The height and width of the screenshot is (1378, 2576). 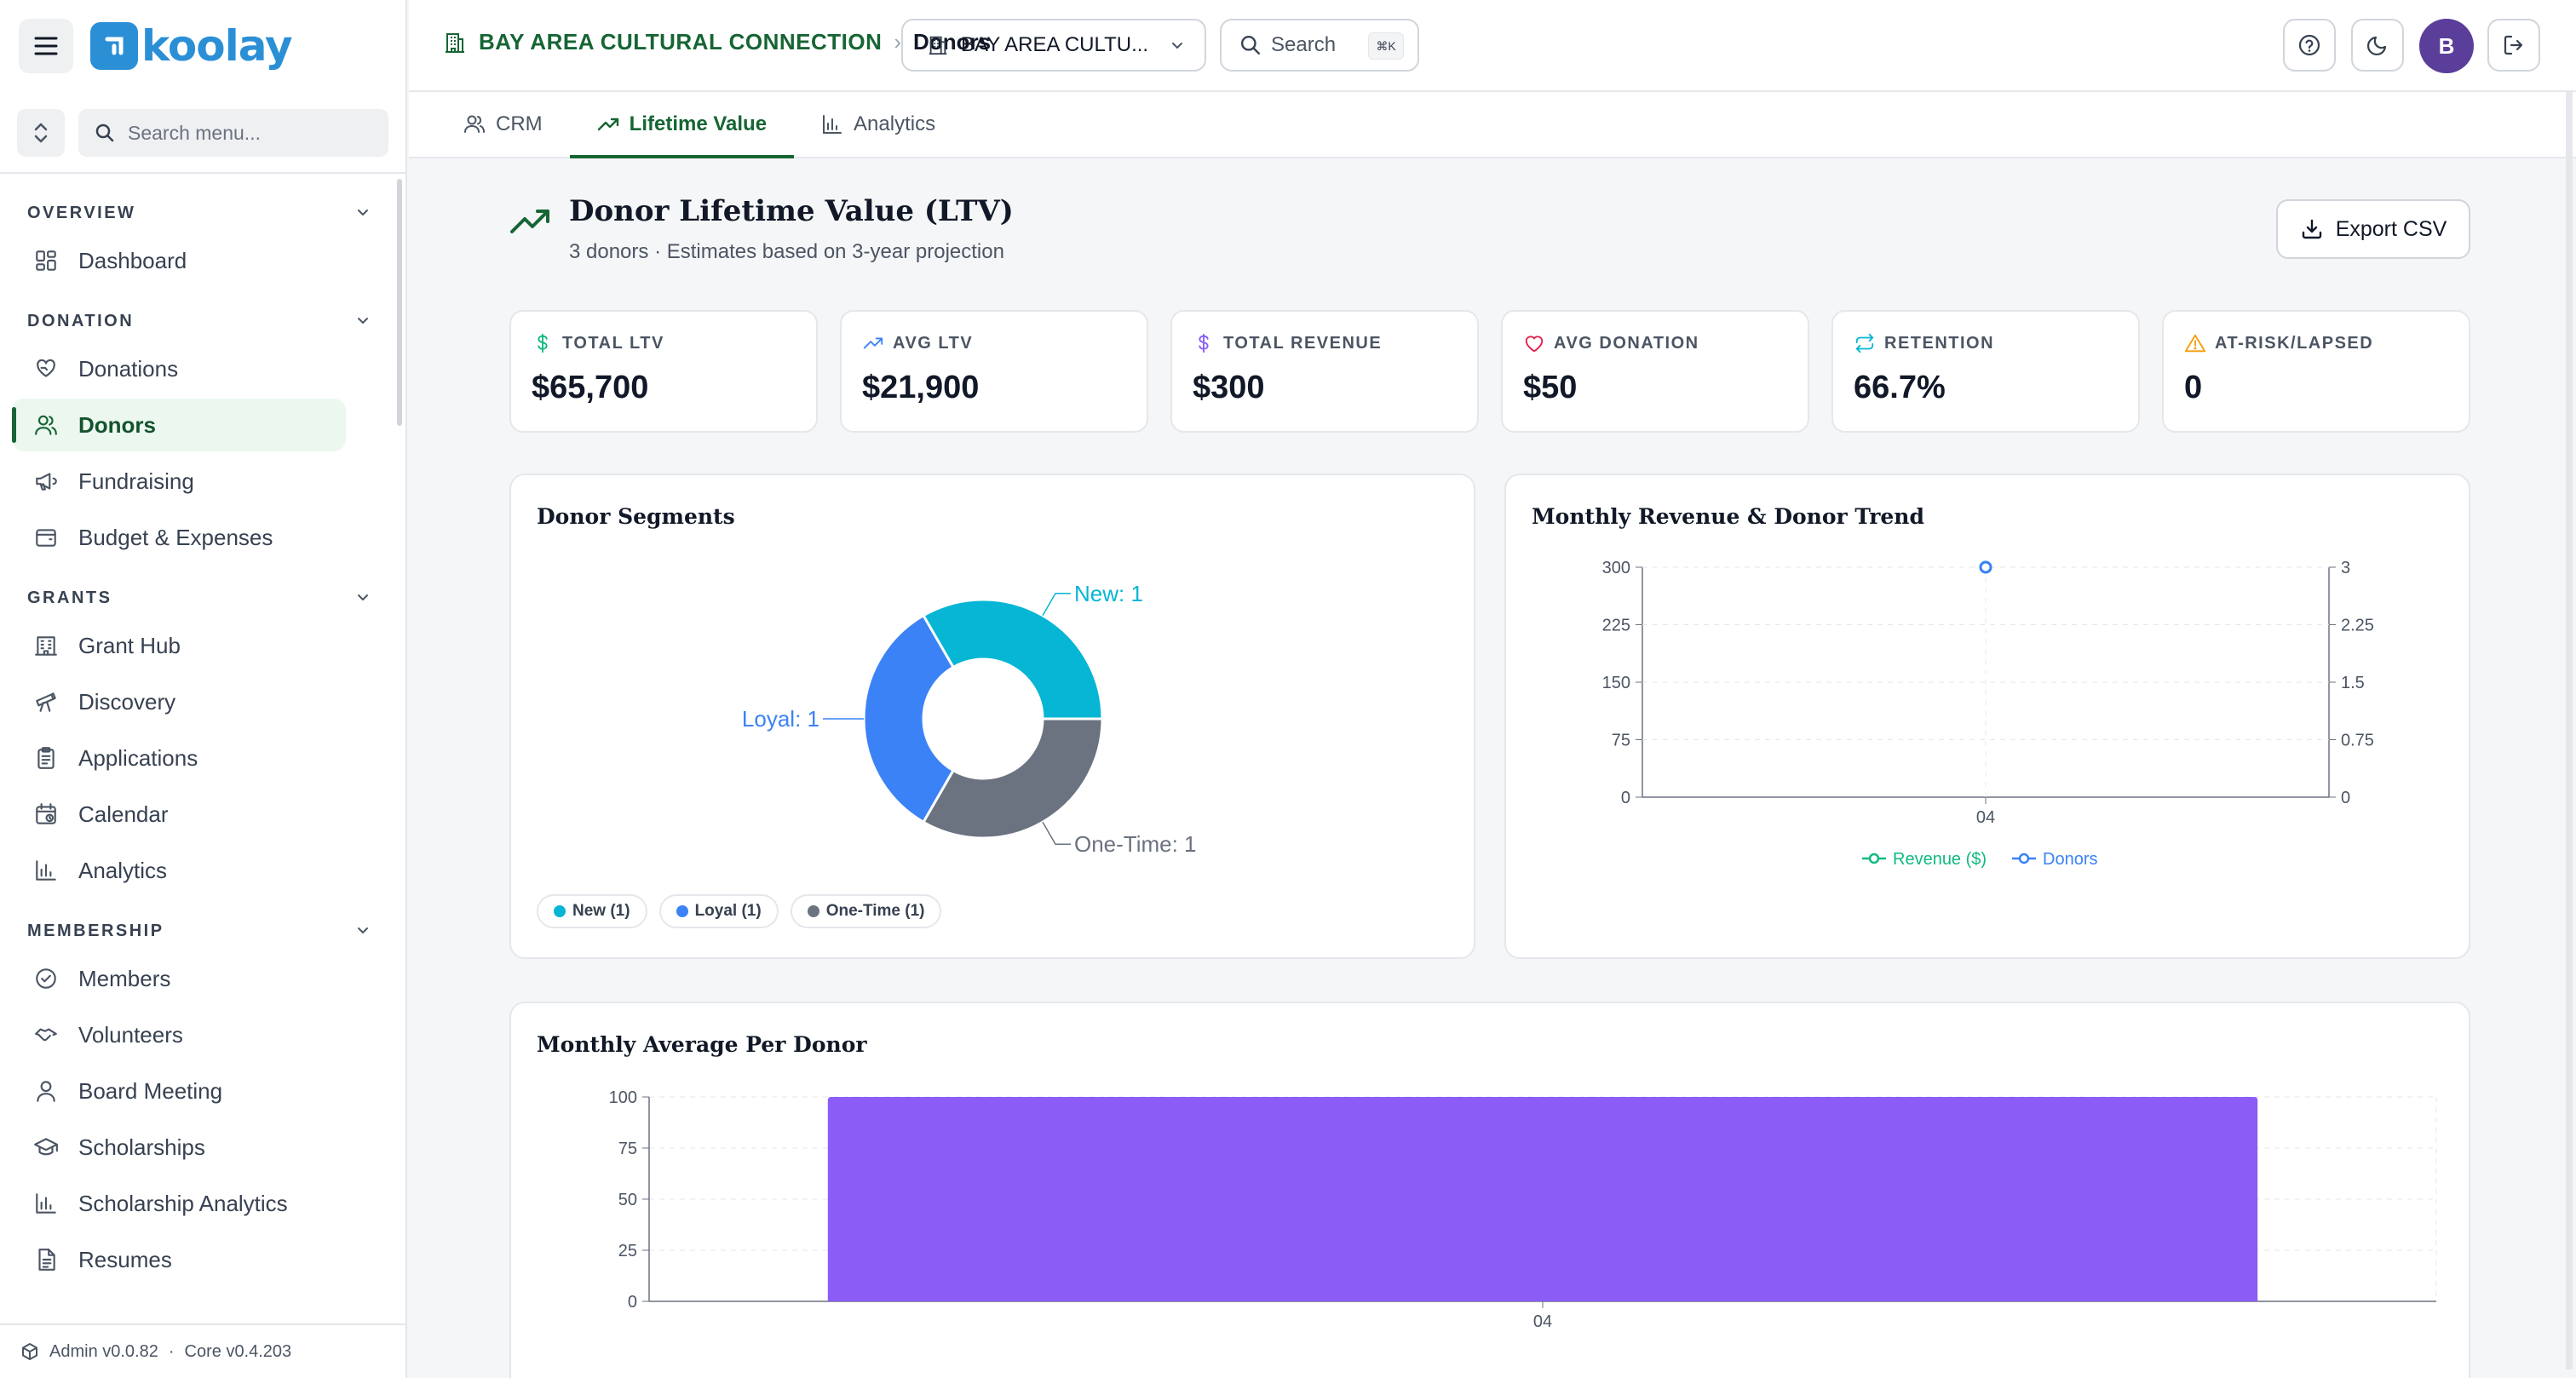 What do you see at coordinates (2316, 343) in the screenshot?
I see `kpi-label-row: AT-RISK/LAPSED` at bounding box center [2316, 343].